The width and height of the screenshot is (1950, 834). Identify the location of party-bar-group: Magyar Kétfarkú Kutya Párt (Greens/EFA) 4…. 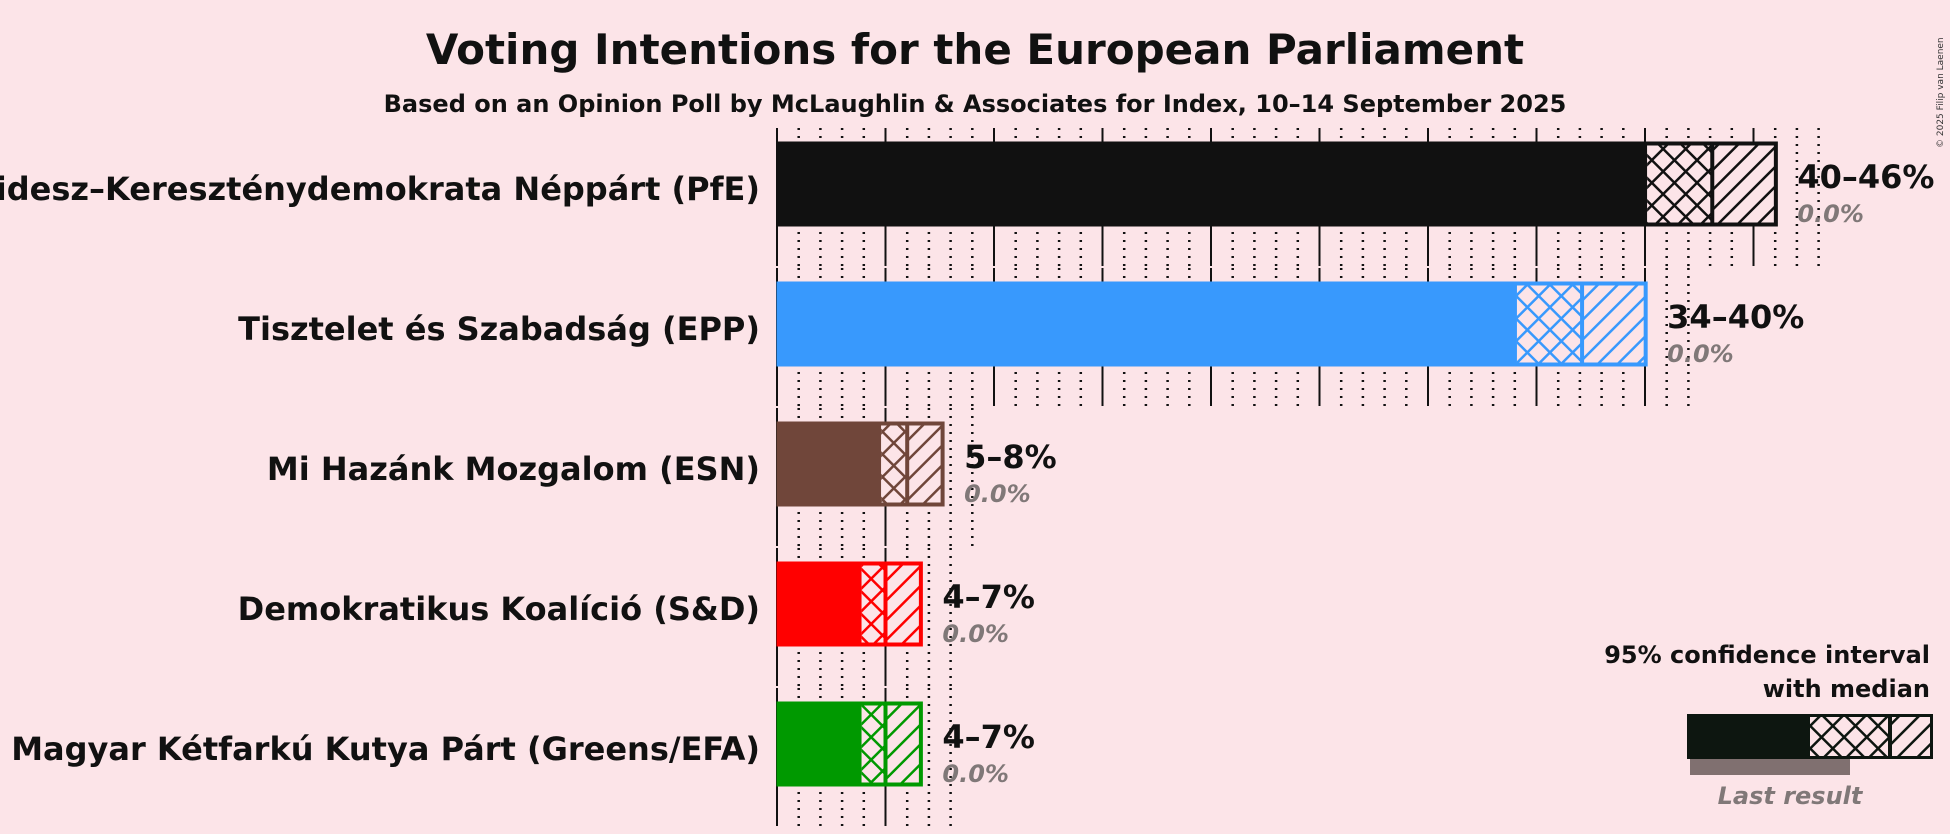
(523, 744).